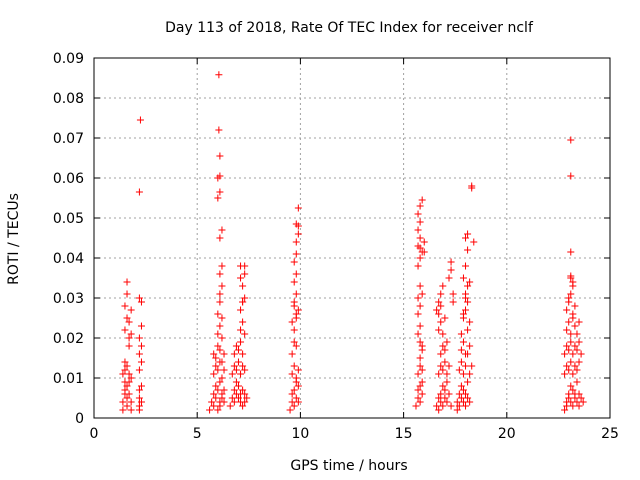 The width and height of the screenshot is (640, 480). I want to click on x-tick-label: 15, so click(404, 434).